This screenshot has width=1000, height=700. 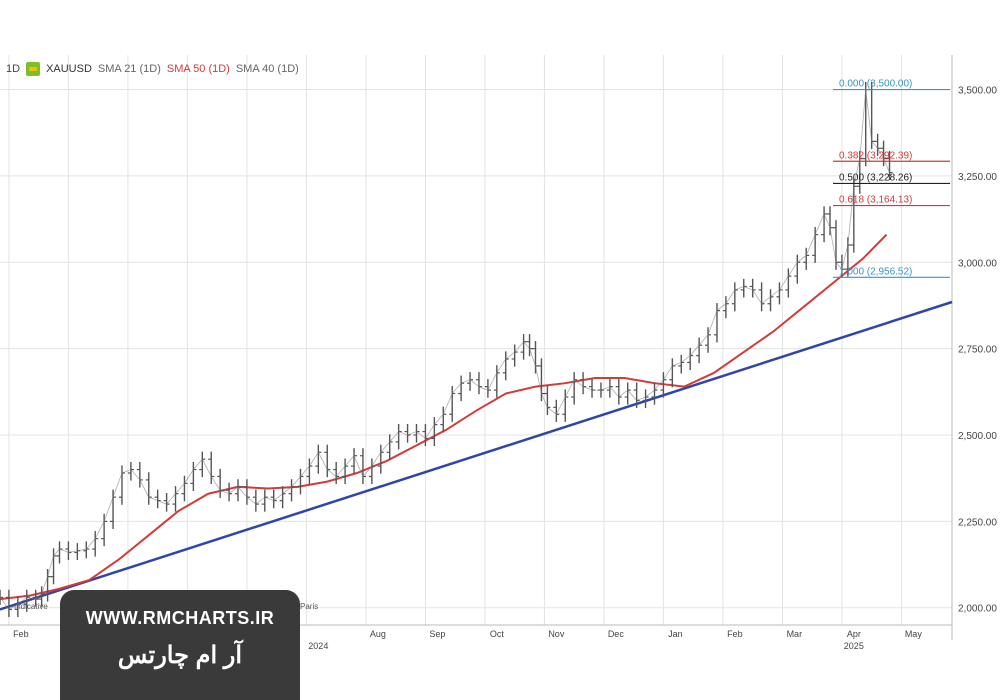 I want to click on y-tick-label: 3,250.00, so click(x=977, y=177).